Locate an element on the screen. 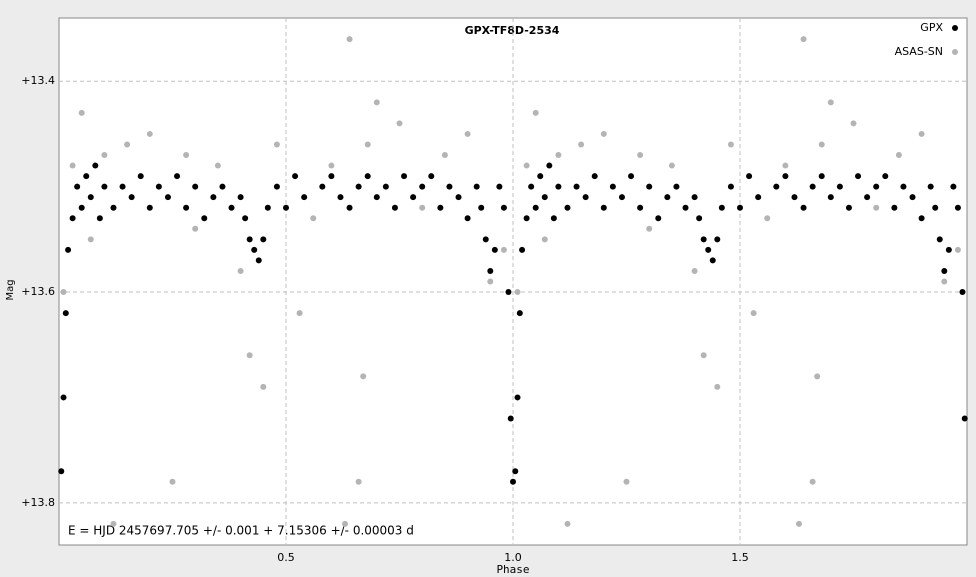 The width and height of the screenshot is (976, 577). y-tick-label: +13.8 is located at coordinates (38, 502).